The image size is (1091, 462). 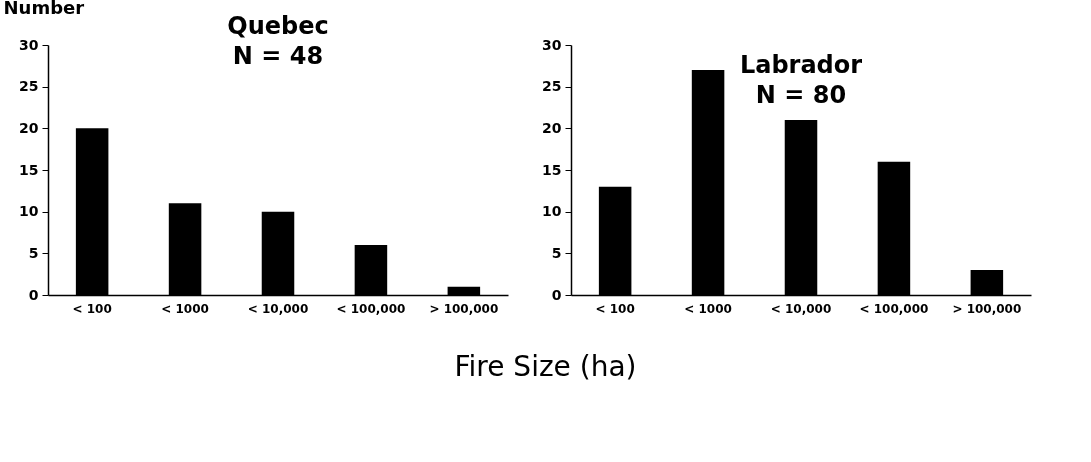 What do you see at coordinates (545, 366) in the screenshot?
I see `x-axis-title: Fire Size (ha)` at bounding box center [545, 366].